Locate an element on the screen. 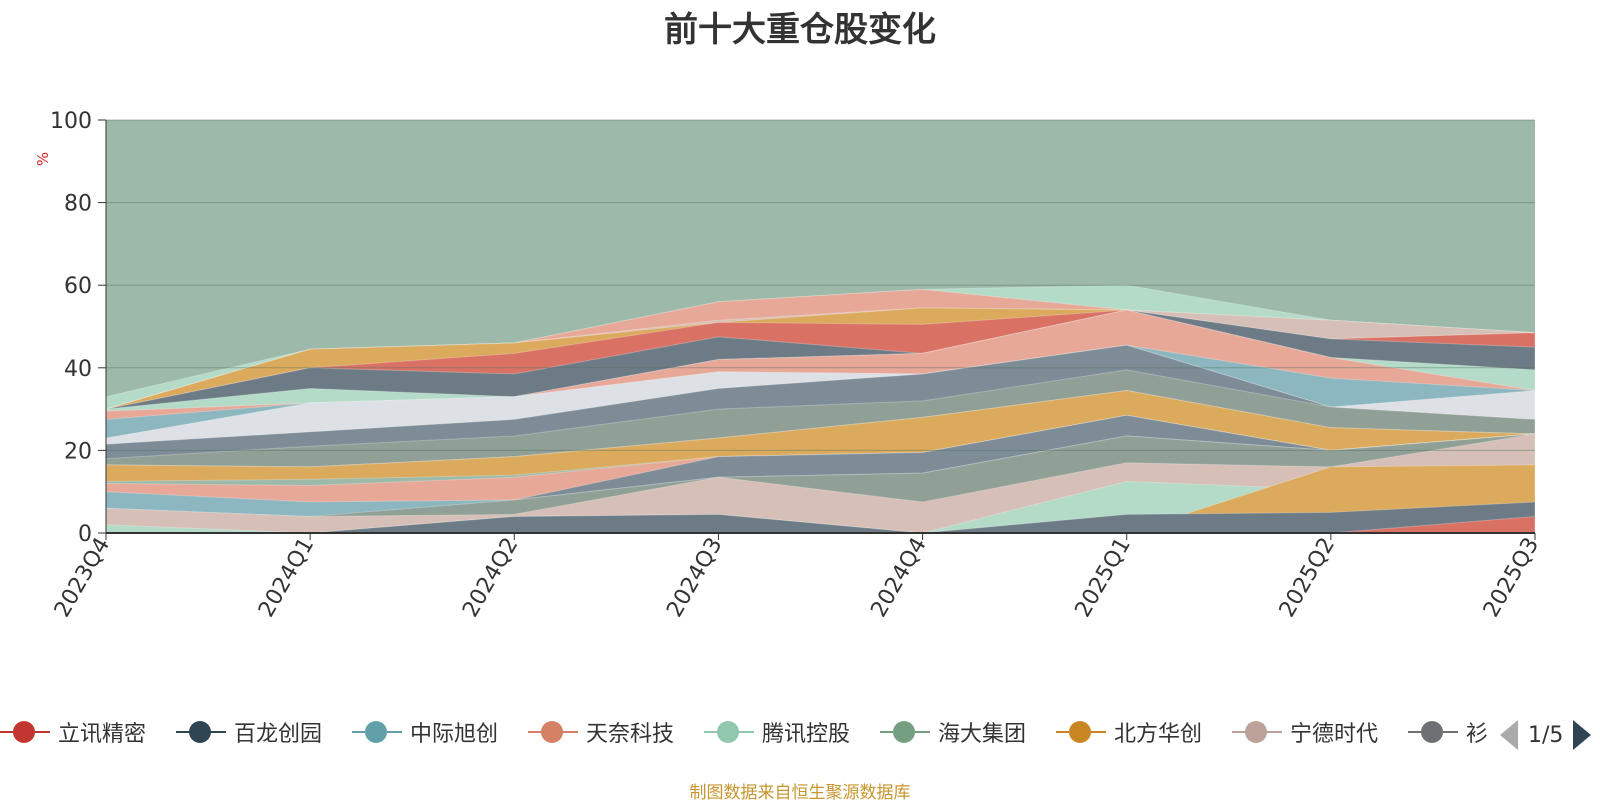 The image size is (1600, 803). legend-label: 中际旭创 is located at coordinates (454, 734).